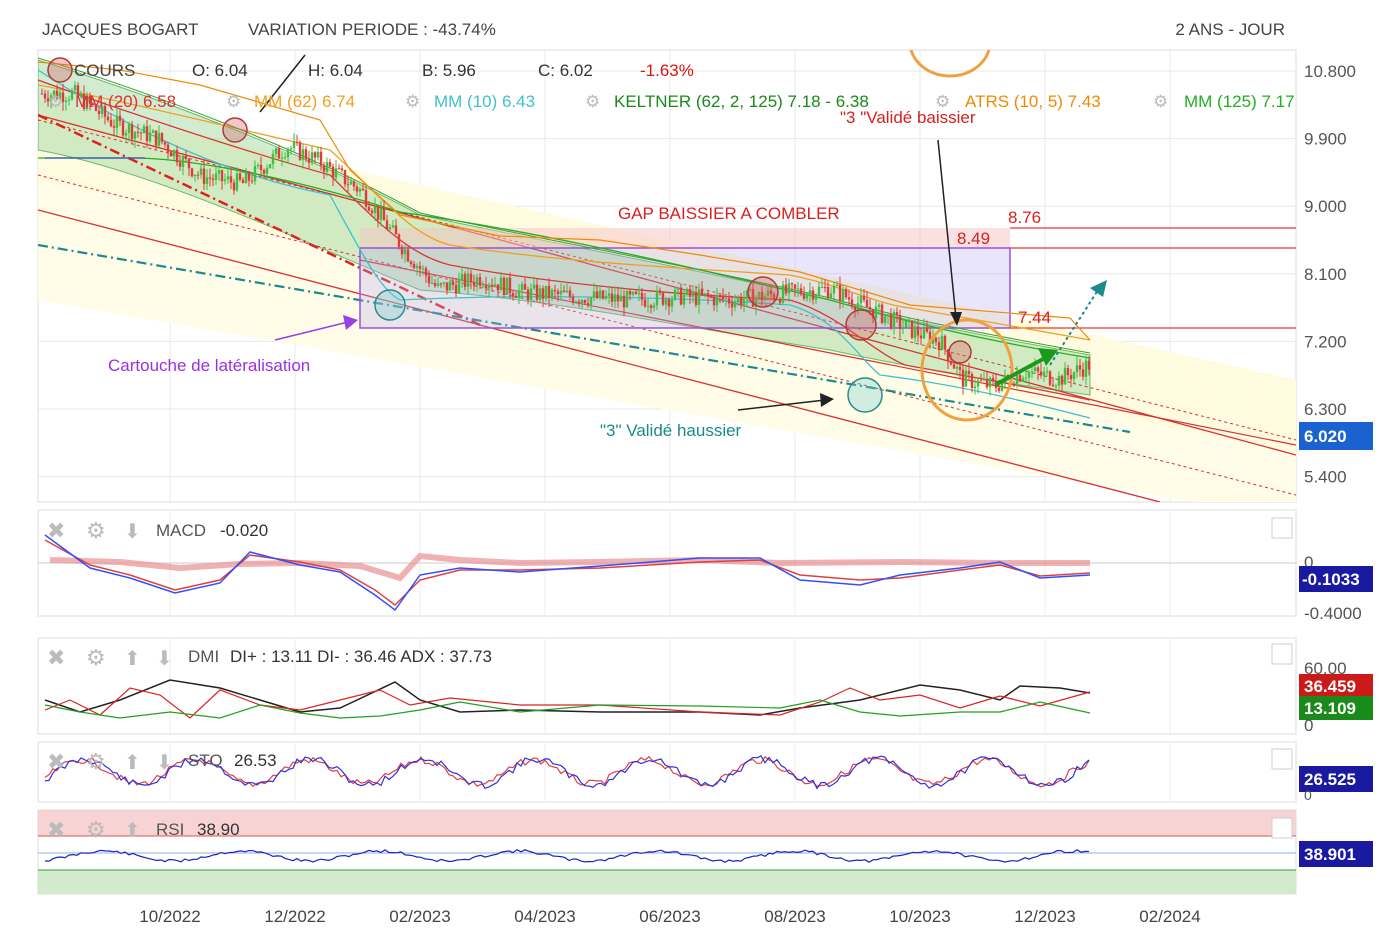 The image size is (1390, 934). Describe the element at coordinates (1336, 436) in the screenshot. I see `last-price-badge` at that location.